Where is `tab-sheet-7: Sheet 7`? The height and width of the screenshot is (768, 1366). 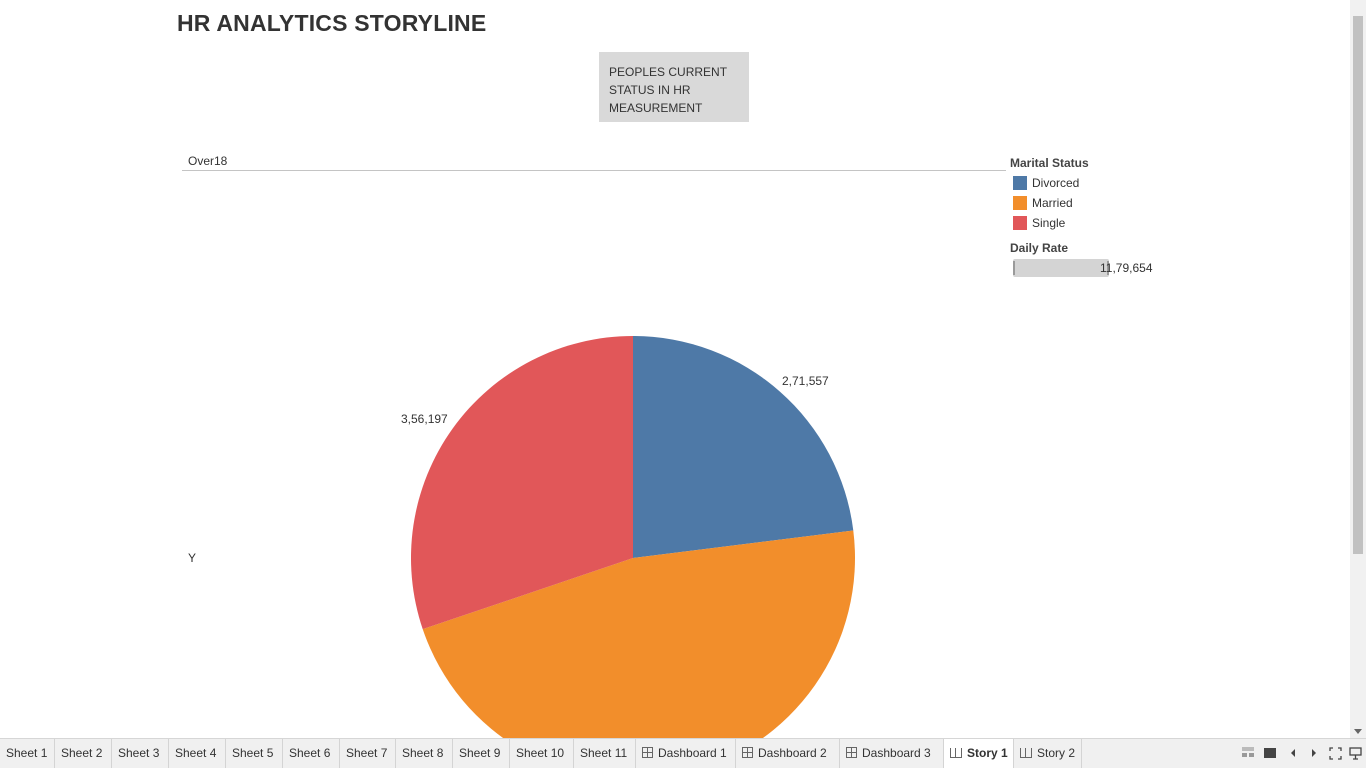
tab-sheet-7: Sheet 7 is located at coordinates (368, 753).